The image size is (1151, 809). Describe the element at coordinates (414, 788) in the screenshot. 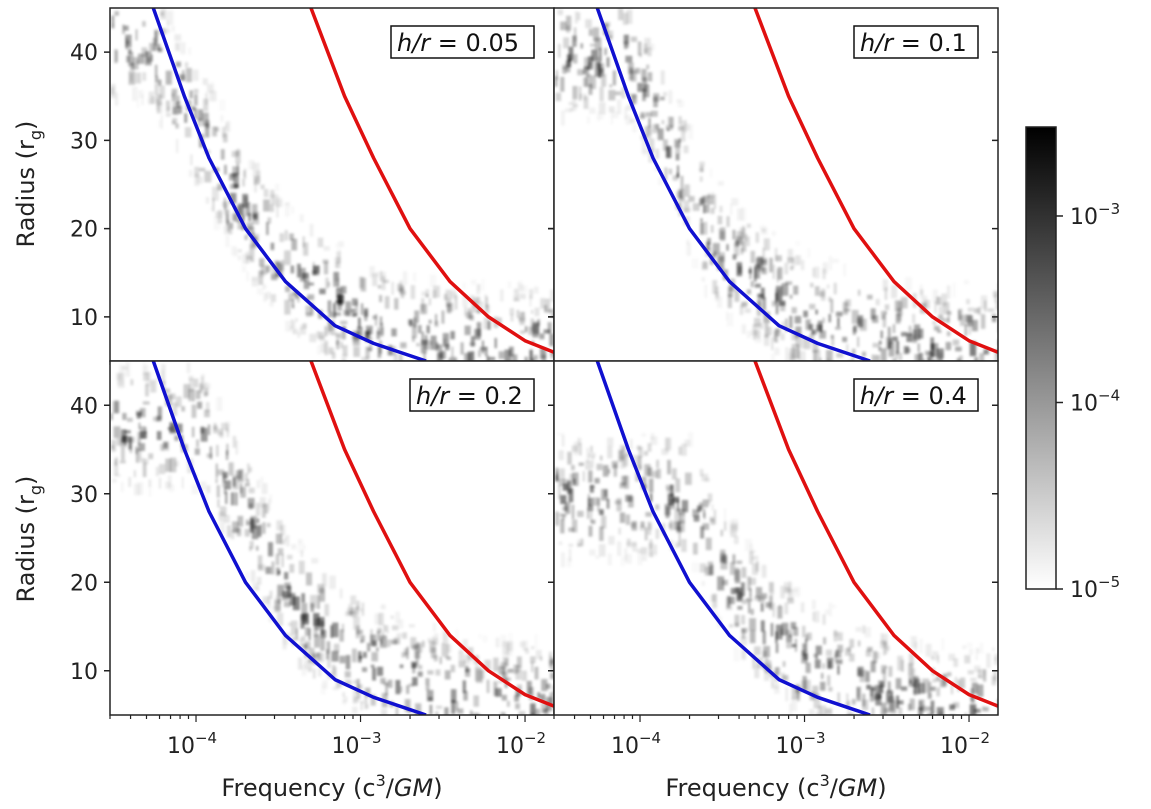

I see `x-axis-label-gm: GM` at that location.